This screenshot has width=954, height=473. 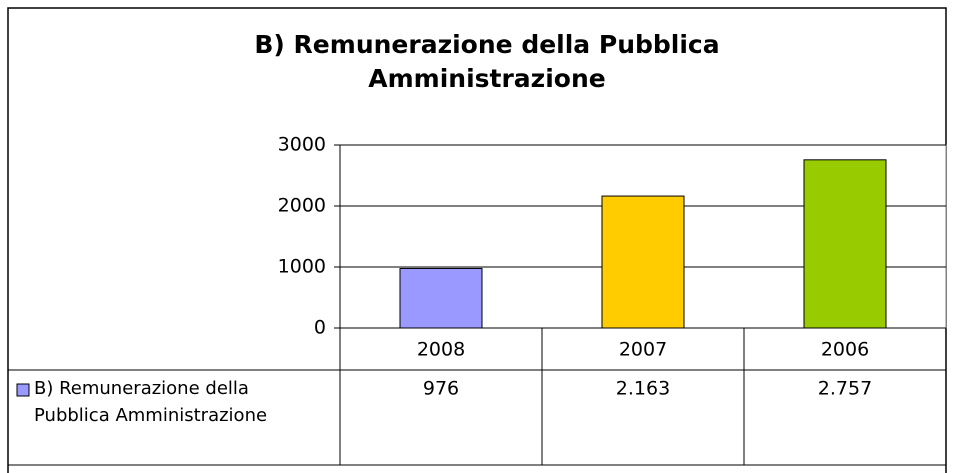 What do you see at coordinates (845, 389) in the screenshot?
I see `data-label: 2.757` at bounding box center [845, 389].